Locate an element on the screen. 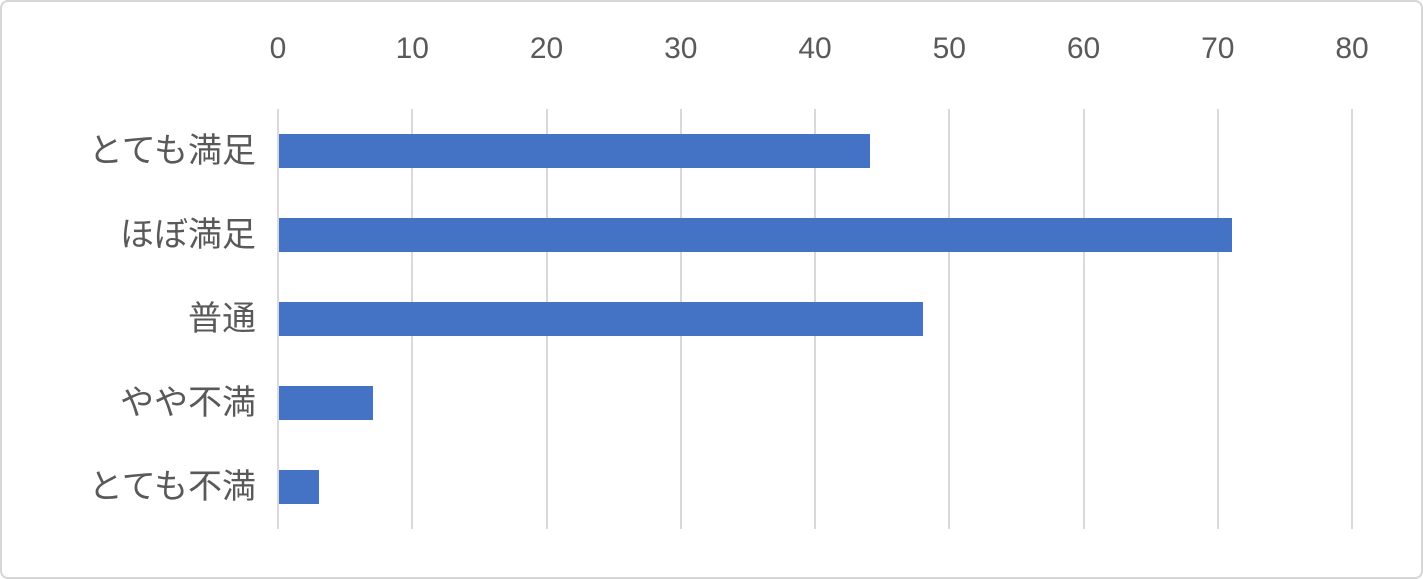  category-label-4: とても不満 is located at coordinates (172, 487).